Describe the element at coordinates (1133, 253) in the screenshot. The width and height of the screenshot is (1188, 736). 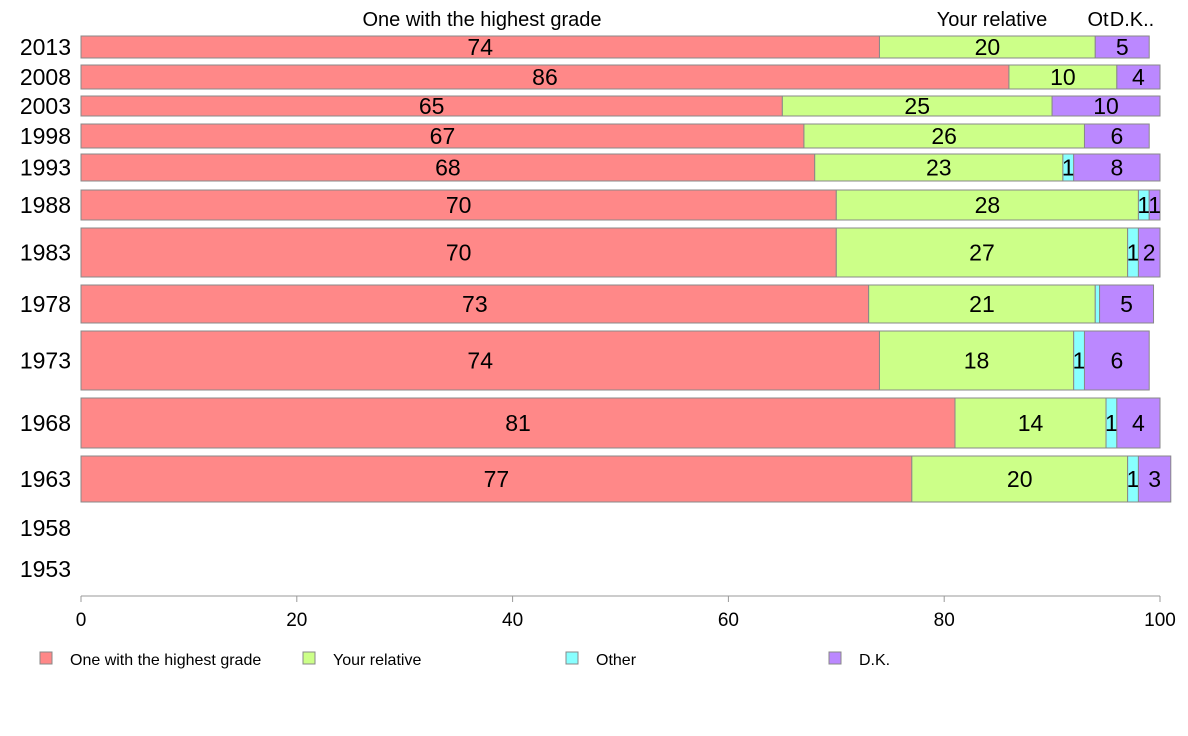
I see `data-label-1983-series-2: 1` at that location.